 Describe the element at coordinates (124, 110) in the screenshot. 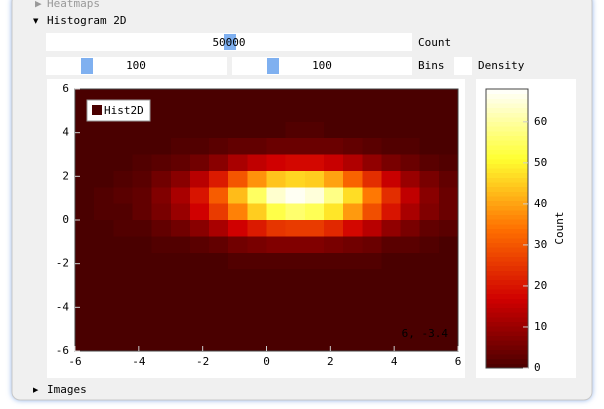

I see `legend-label: Hist2D` at that location.